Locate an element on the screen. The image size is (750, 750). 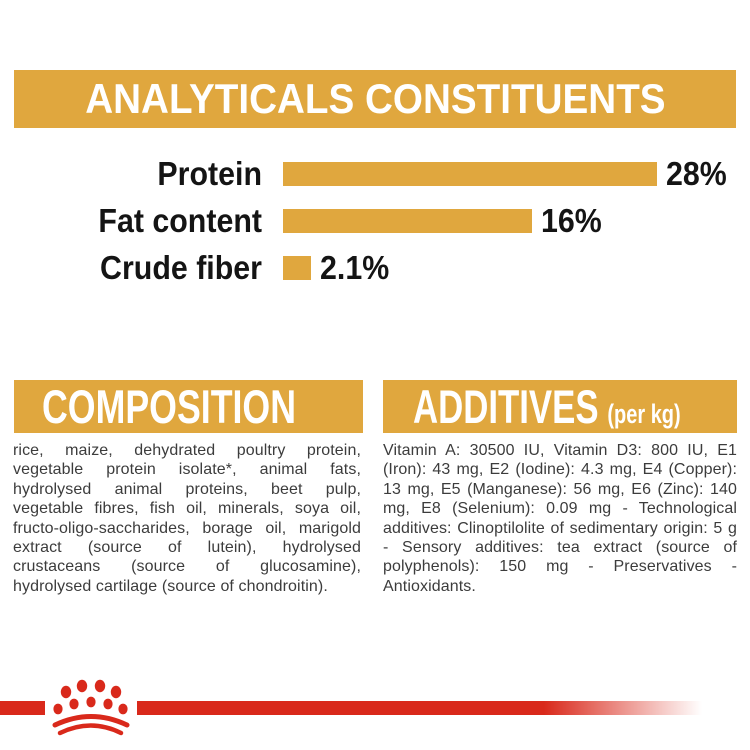
chart-row-crude-fiber: Crude fiber 2.1% is located at coordinates (375, 267).